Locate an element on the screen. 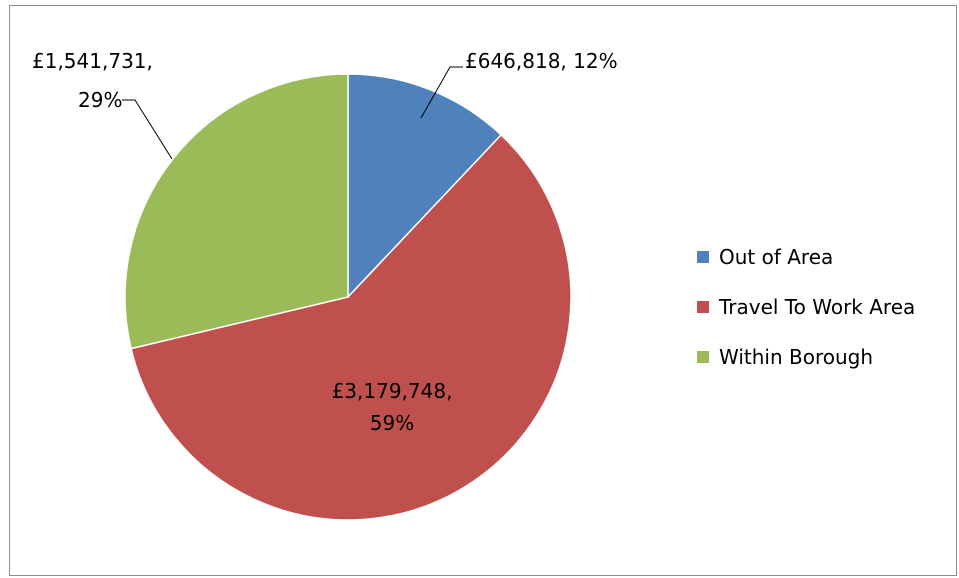  legend-swatch-within-borough is located at coordinates (703, 357).